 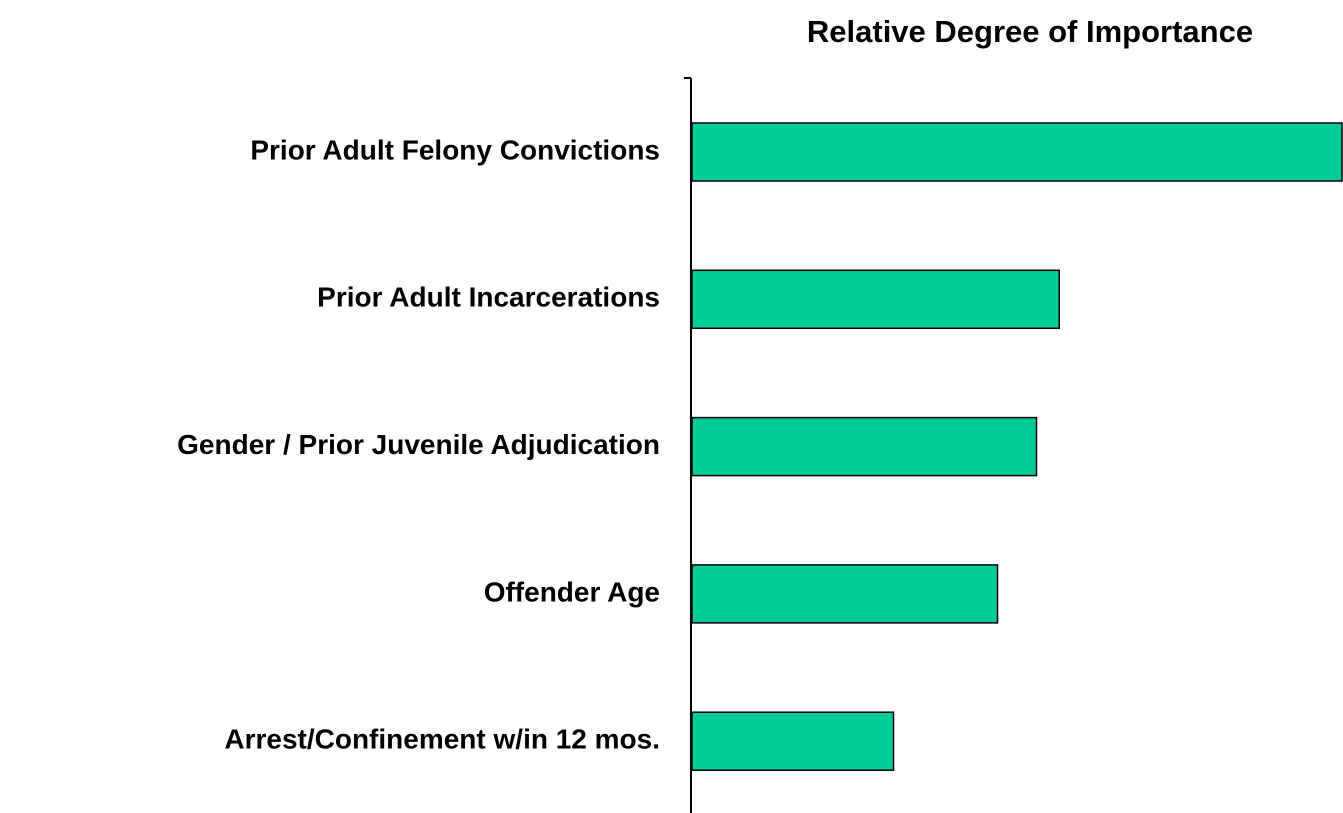 What do you see at coordinates (572, 591) in the screenshot?
I see `y-tick-label: Offender Age` at bounding box center [572, 591].